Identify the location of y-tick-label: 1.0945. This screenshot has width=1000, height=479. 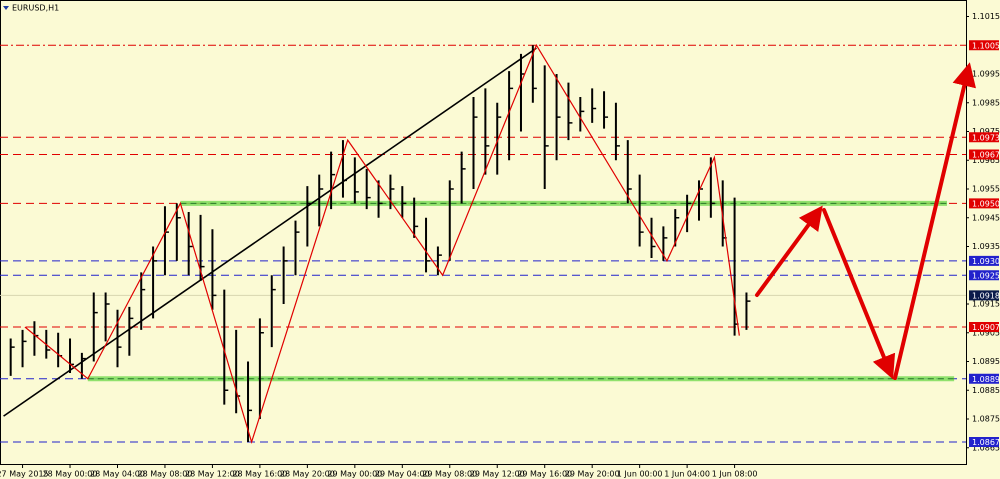
(986, 217).